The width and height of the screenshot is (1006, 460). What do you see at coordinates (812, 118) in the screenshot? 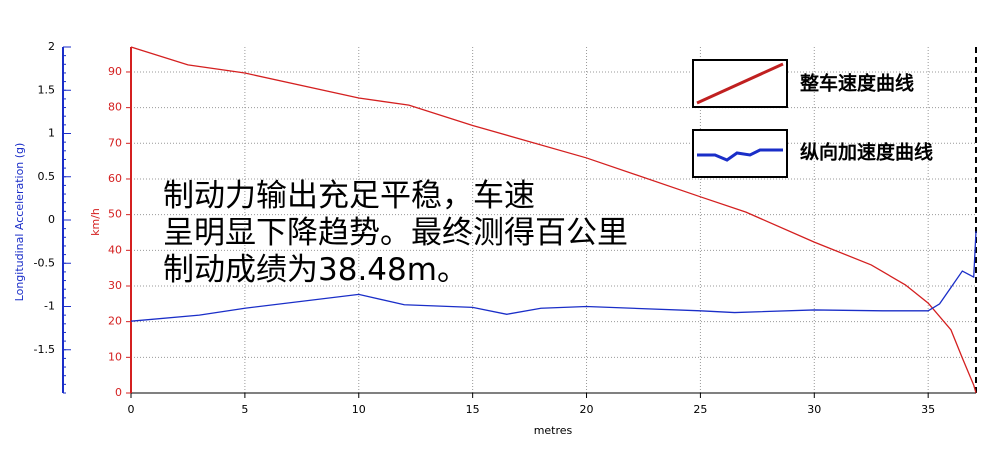
I see `legend: 整车速度曲线 纵向加速度曲线` at bounding box center [812, 118].